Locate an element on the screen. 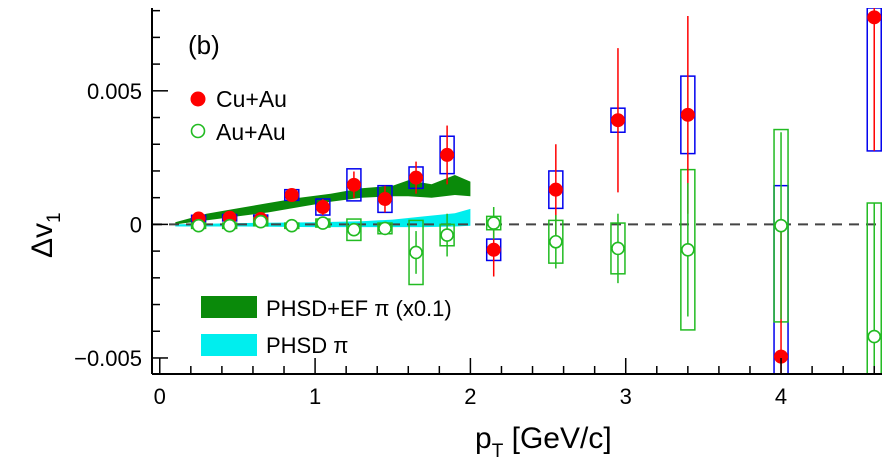 Image resolution: width=895 pixels, height=475 pixels. y-tick-label: −0.005 is located at coordinates (108, 358).